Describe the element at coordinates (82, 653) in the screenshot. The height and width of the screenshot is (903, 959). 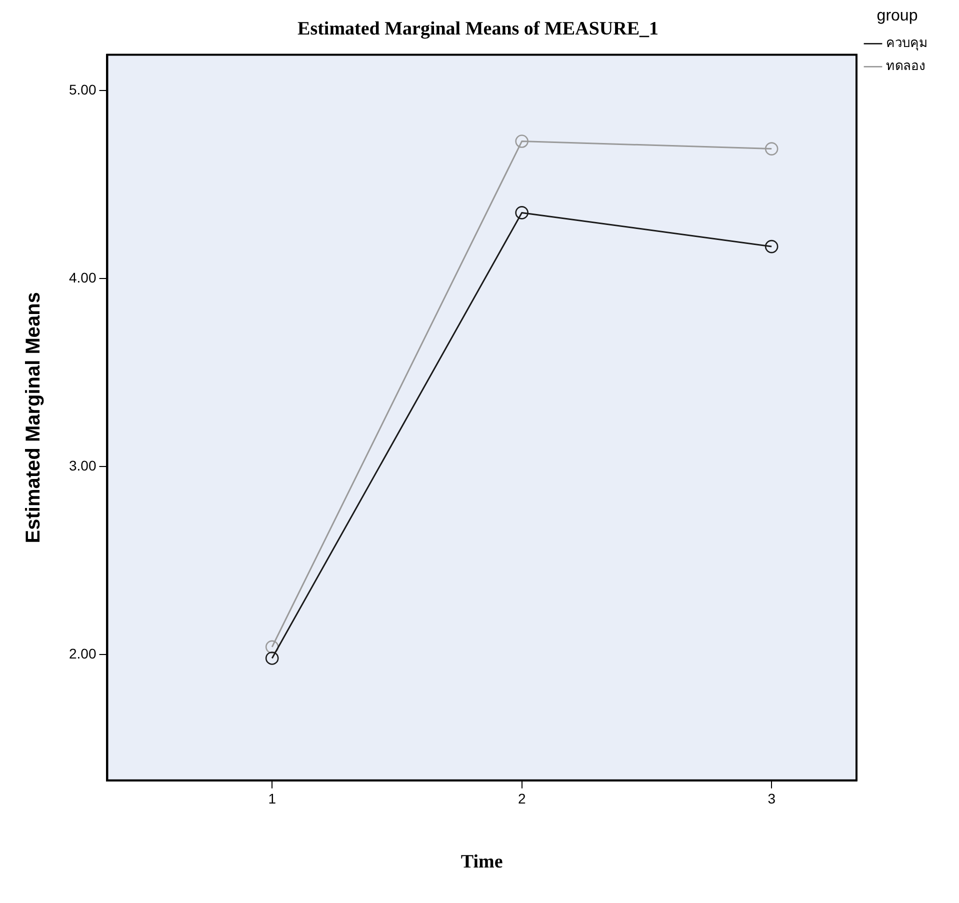
I see `y-tick-label: 2.00` at that location.